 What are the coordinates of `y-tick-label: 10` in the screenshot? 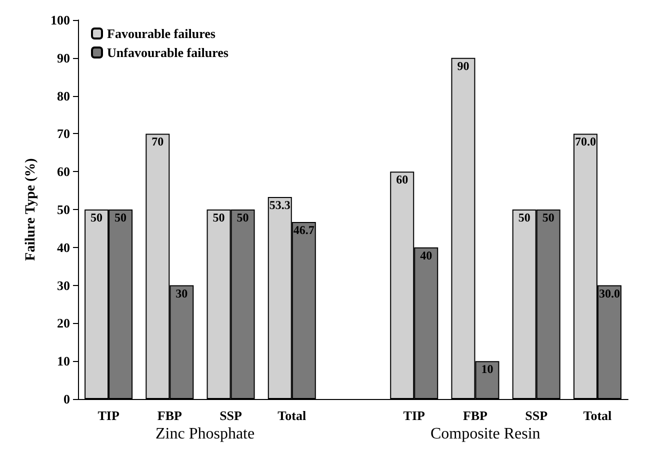 It's located at (63, 361).